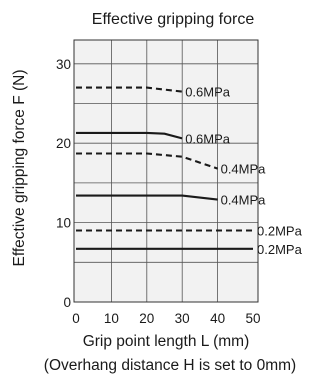 The width and height of the screenshot is (335, 378). I want to click on x-axis-label: Grip point length L (mm), so click(166, 341).